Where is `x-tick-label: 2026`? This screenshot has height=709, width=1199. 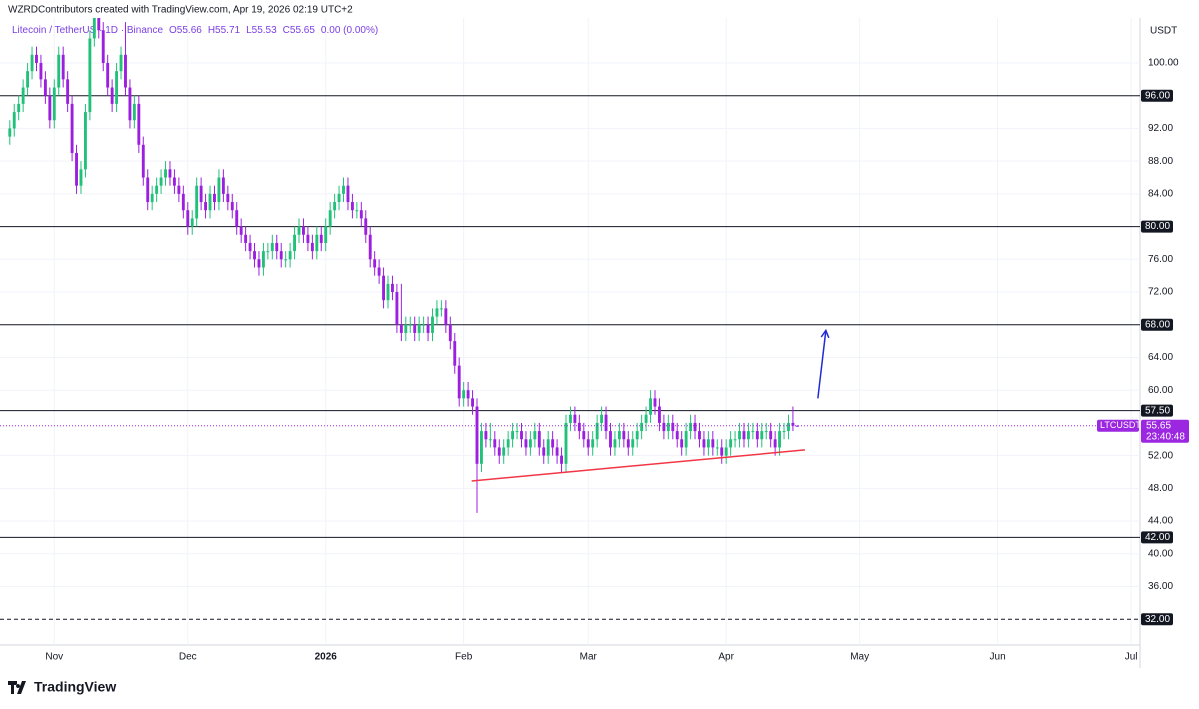
x-tick-label: 2026 is located at coordinates (326, 657).